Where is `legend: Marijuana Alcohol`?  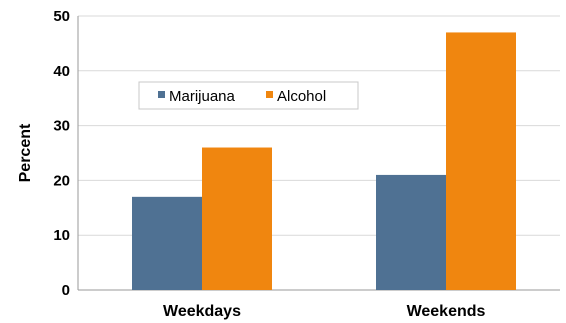
legend: Marijuana Alcohol is located at coordinates (248, 95).